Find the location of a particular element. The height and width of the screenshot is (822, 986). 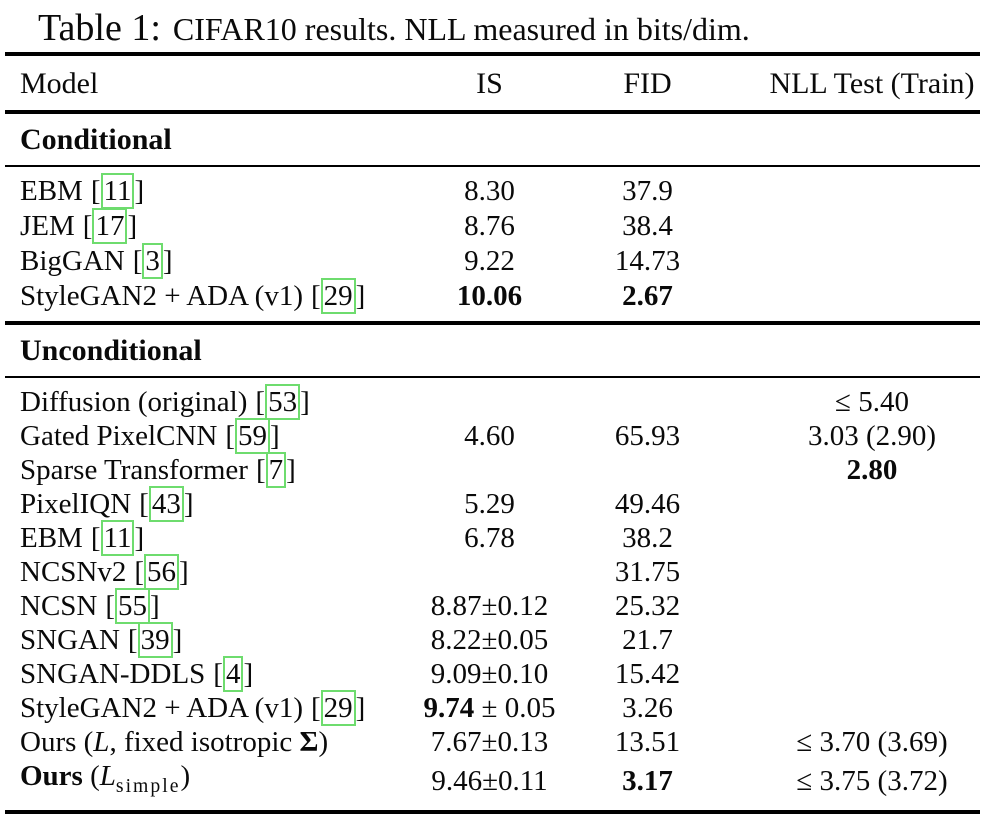

citation-number: 7 is located at coordinates (276, 470).